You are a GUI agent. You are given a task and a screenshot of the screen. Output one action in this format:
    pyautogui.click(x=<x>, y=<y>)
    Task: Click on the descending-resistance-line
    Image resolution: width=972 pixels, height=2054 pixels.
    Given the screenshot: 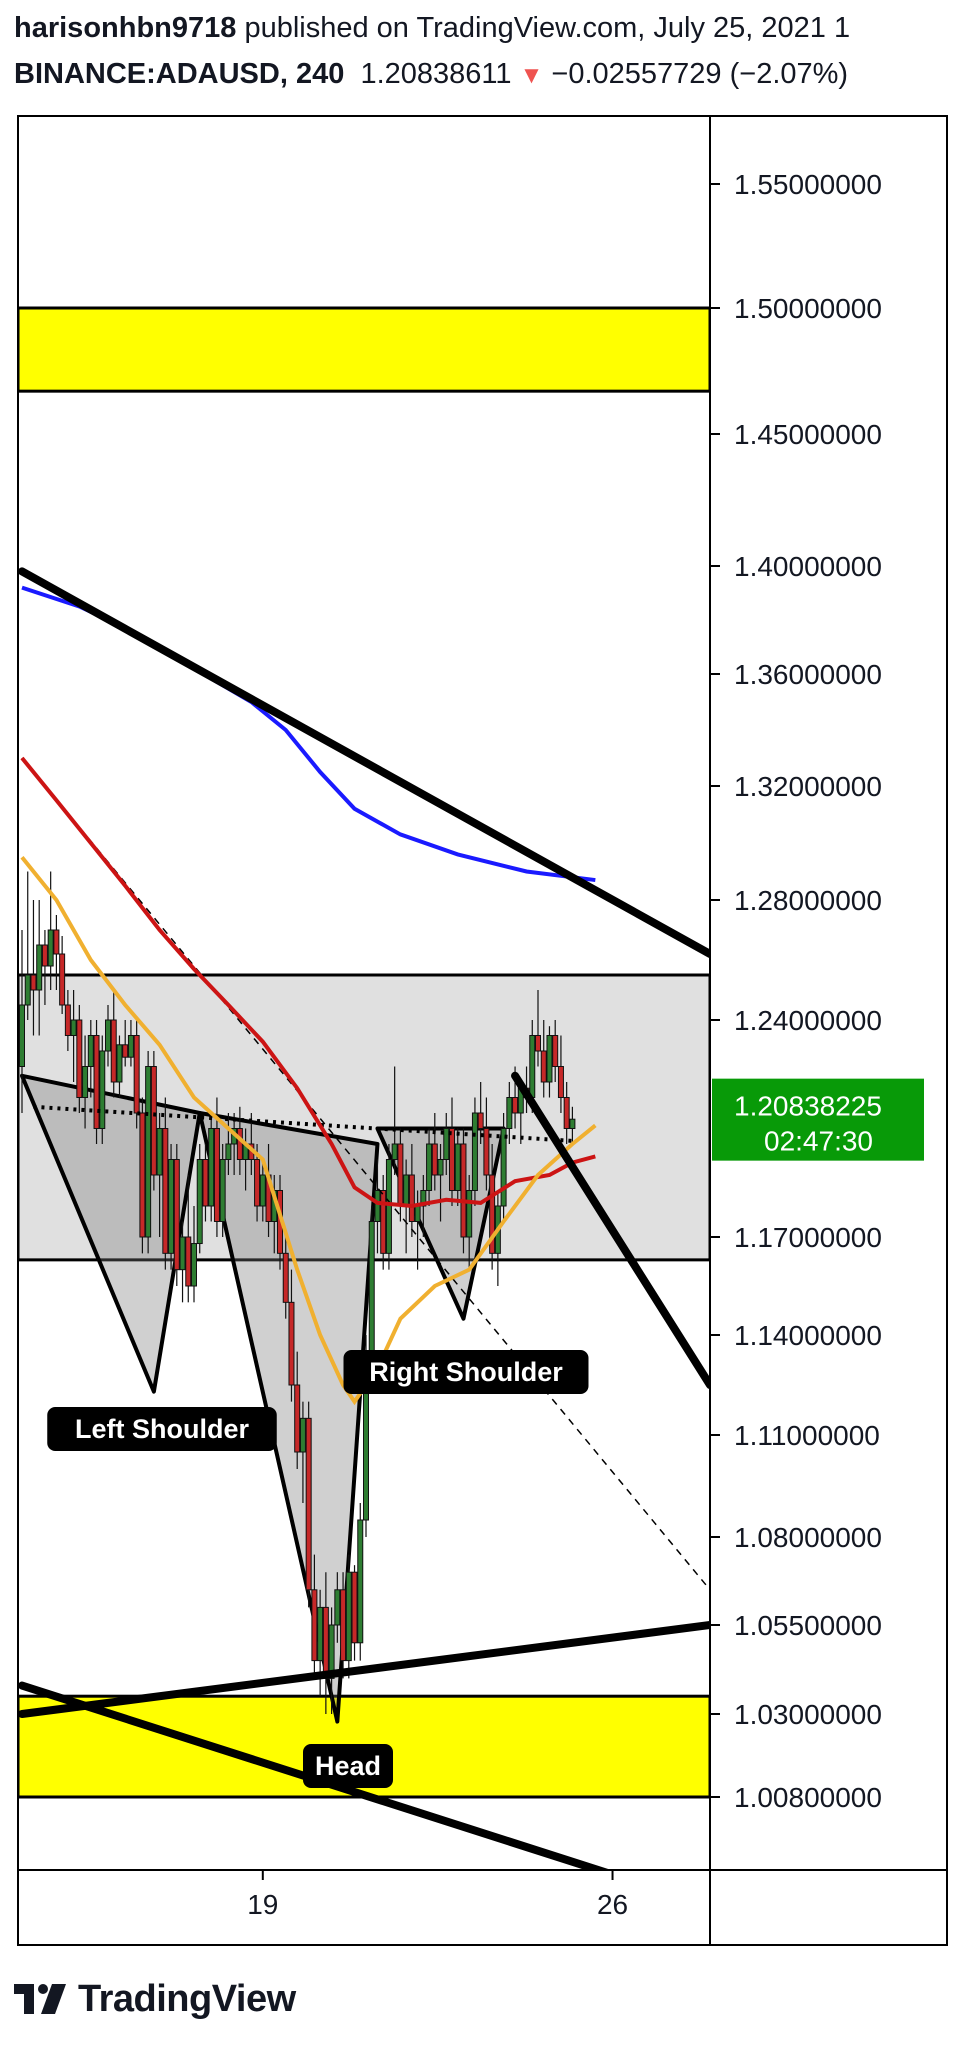 What is the action you would take?
    pyautogui.click(x=364, y=762)
    